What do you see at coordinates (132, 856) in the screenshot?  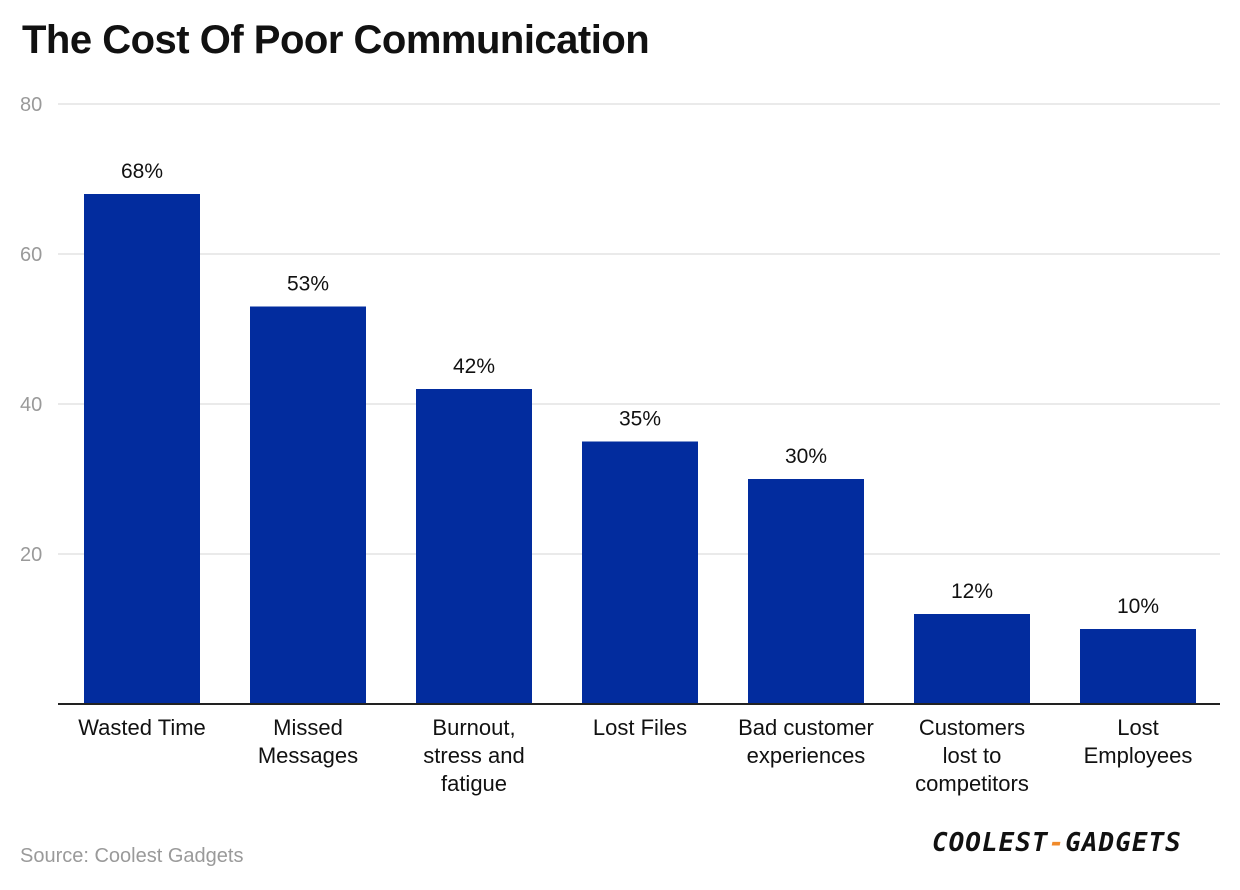 I see `source-note: Source: Coolest Gadgets` at bounding box center [132, 856].